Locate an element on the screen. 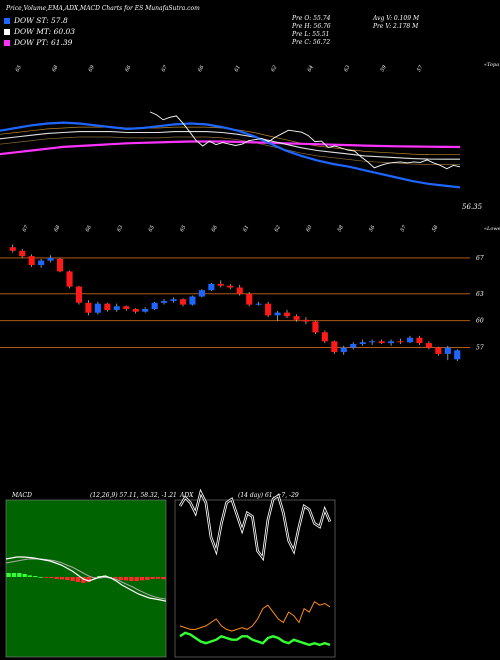 The height and width of the screenshot is (660, 500). ema-bottom-tick: 68 is located at coordinates (57, 228).